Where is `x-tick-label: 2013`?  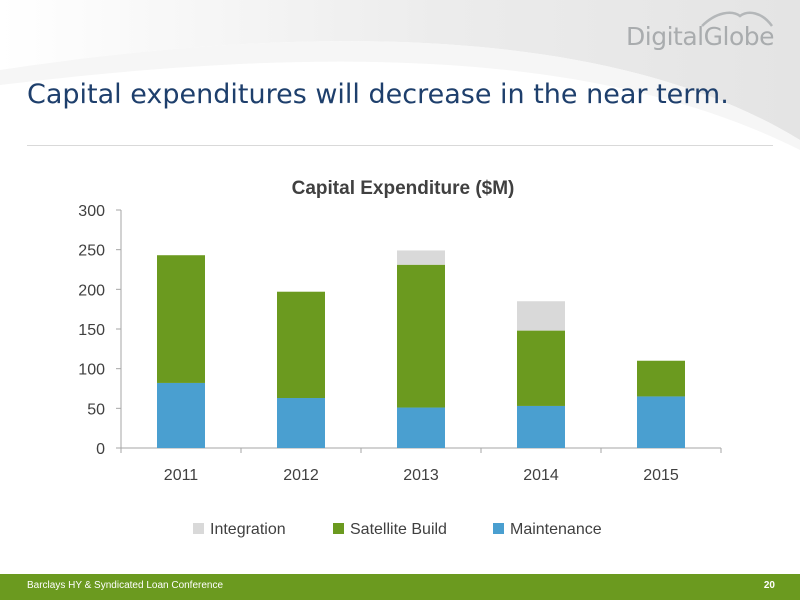
x-tick-label: 2013 is located at coordinates (421, 475).